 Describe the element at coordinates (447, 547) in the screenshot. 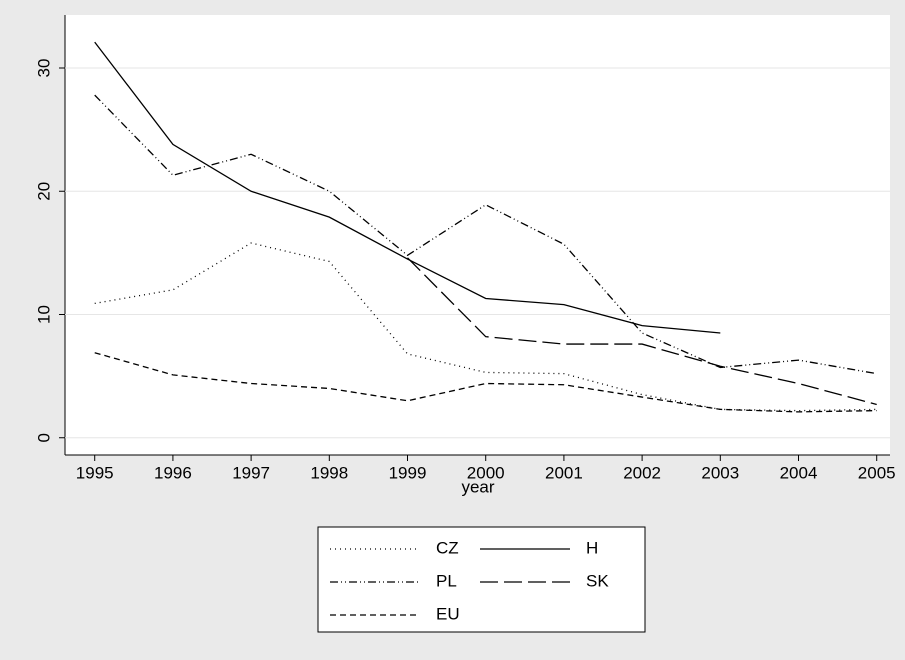

I see `legend-label: CZ` at that location.